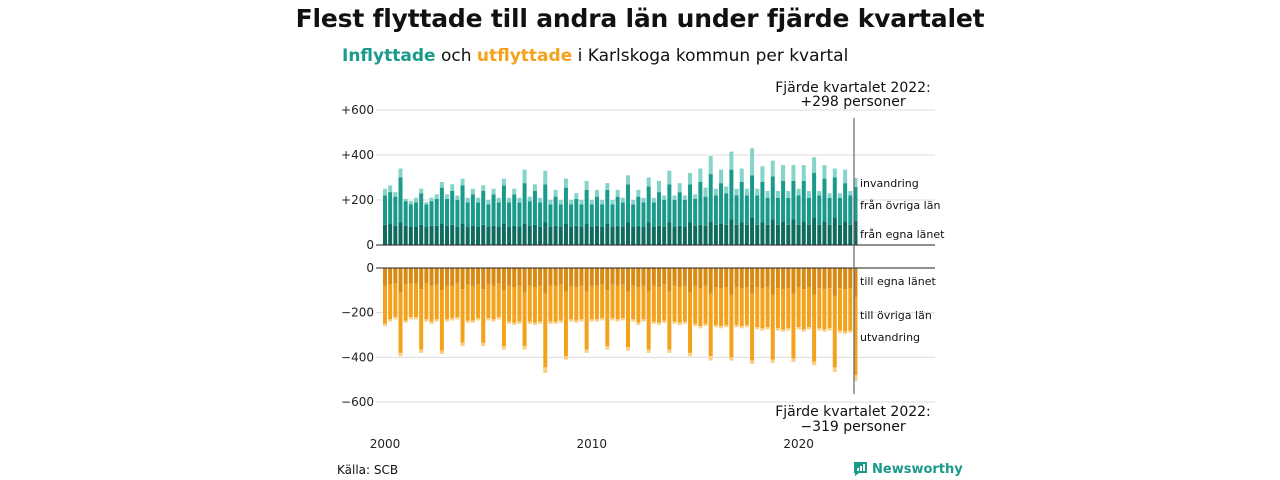 The height and width of the screenshot is (480, 1280). What do you see at coordinates (370, 245) in the screenshot?
I see `y-tick-label-inflow: 0` at bounding box center [370, 245].